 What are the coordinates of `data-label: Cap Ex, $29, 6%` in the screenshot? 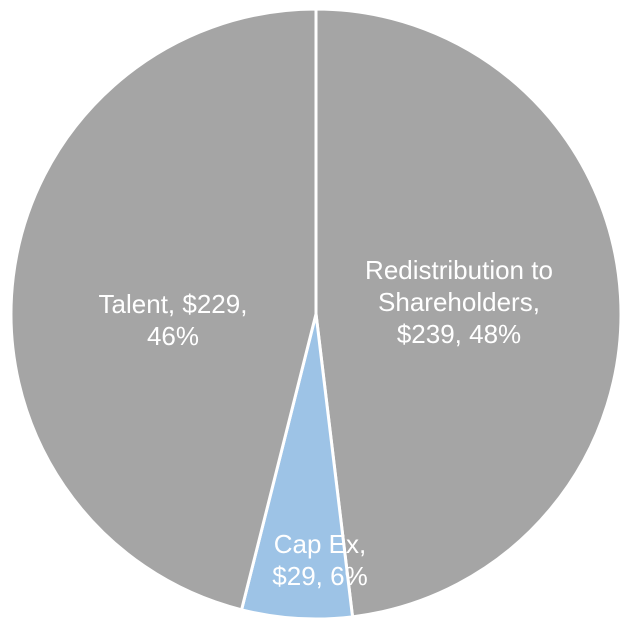 It's located at (319, 560).